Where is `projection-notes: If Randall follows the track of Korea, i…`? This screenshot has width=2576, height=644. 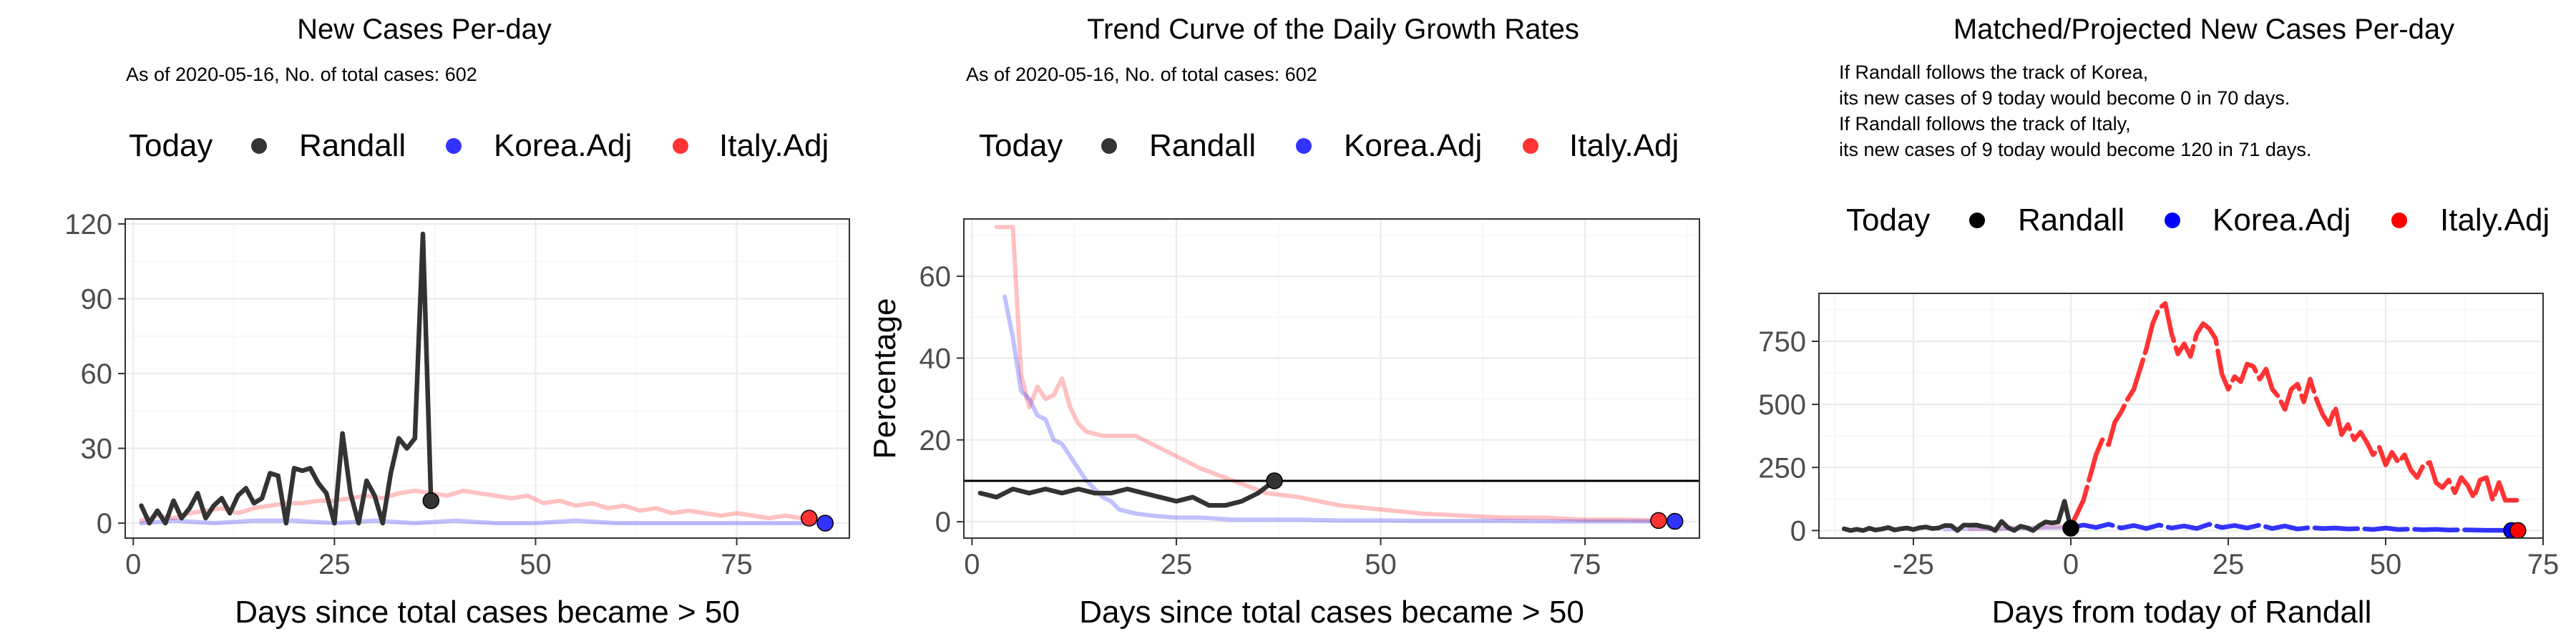 projection-notes: If Randall follows the track of Korea, i… is located at coordinates (2075, 111).